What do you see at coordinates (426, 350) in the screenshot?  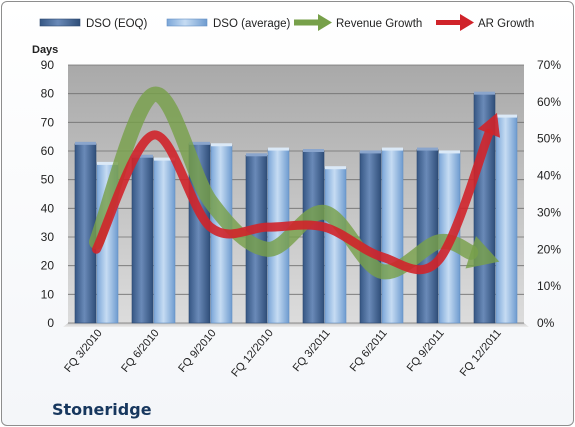 I see `x-tick-label: FQ 9/2011` at bounding box center [426, 350].